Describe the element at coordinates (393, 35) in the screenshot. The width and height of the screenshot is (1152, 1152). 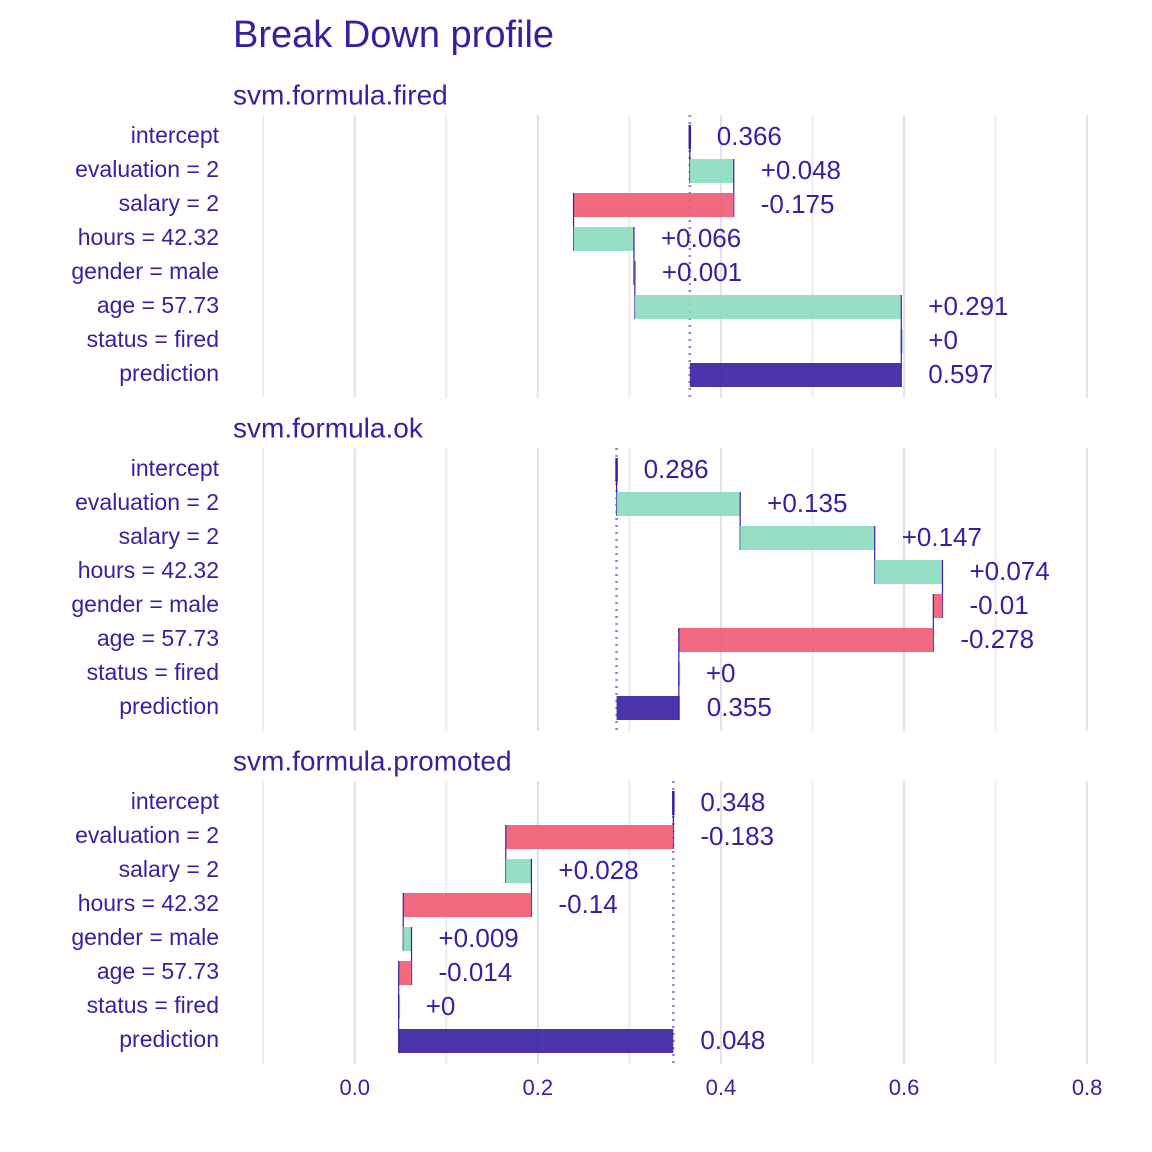
I see `chart-title: Break Down profile` at that location.